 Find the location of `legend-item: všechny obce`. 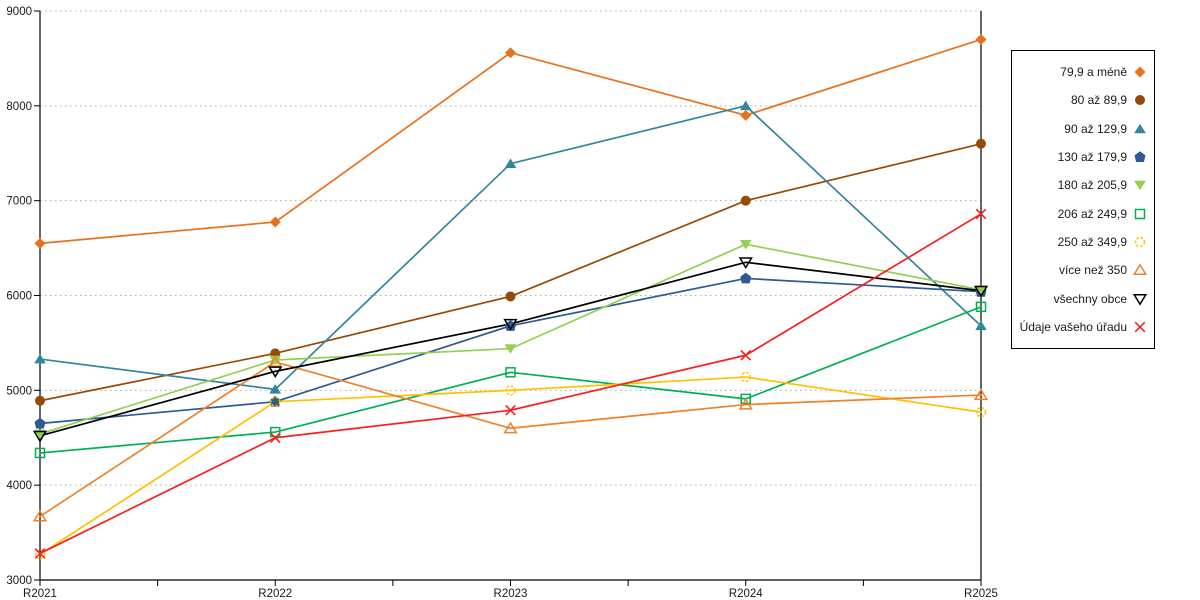

legend-item: všechny obce is located at coordinates (1080, 298).